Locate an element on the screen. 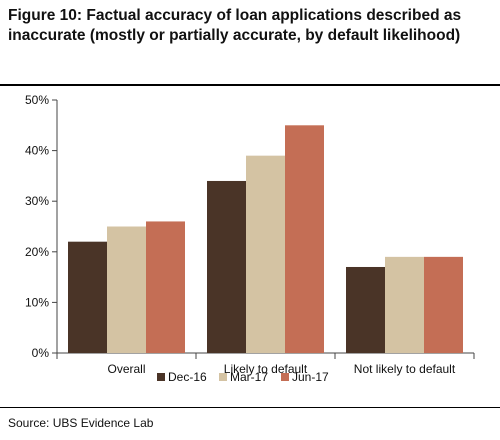 Image resolution: width=500 pixels, height=440 pixels. bar-dec-16-likely-to-default is located at coordinates (226, 266).